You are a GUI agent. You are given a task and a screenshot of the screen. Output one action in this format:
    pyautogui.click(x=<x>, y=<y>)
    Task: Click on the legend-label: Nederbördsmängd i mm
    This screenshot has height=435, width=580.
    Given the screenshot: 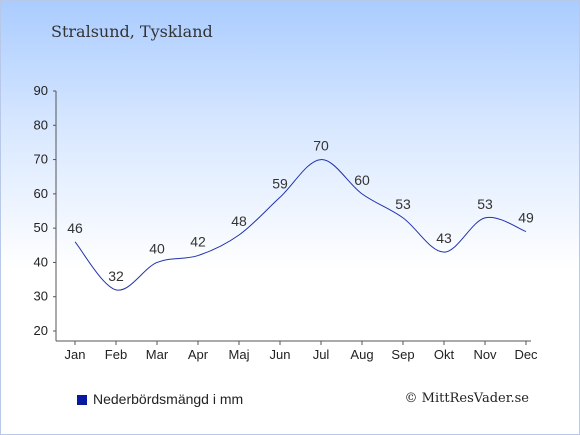 What is the action you would take?
    pyautogui.click(x=168, y=399)
    